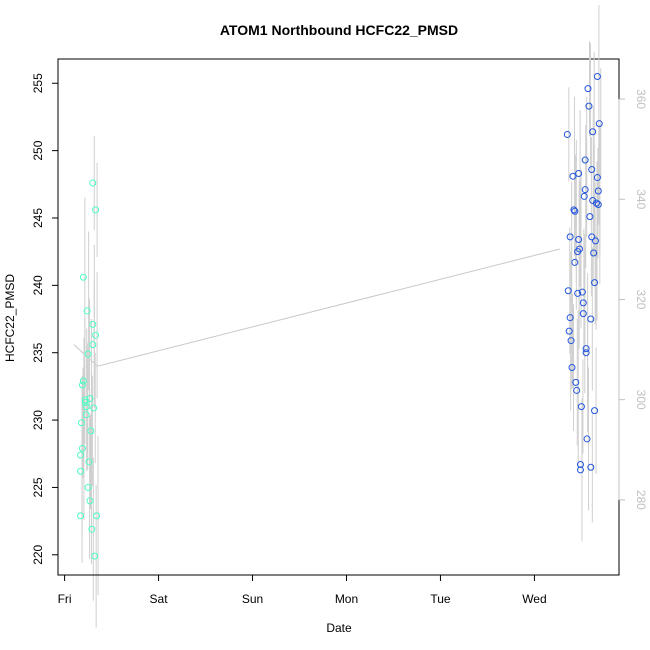  What do you see at coordinates (38, 420) in the screenshot?
I see `y-tick-label: 230` at bounding box center [38, 420].